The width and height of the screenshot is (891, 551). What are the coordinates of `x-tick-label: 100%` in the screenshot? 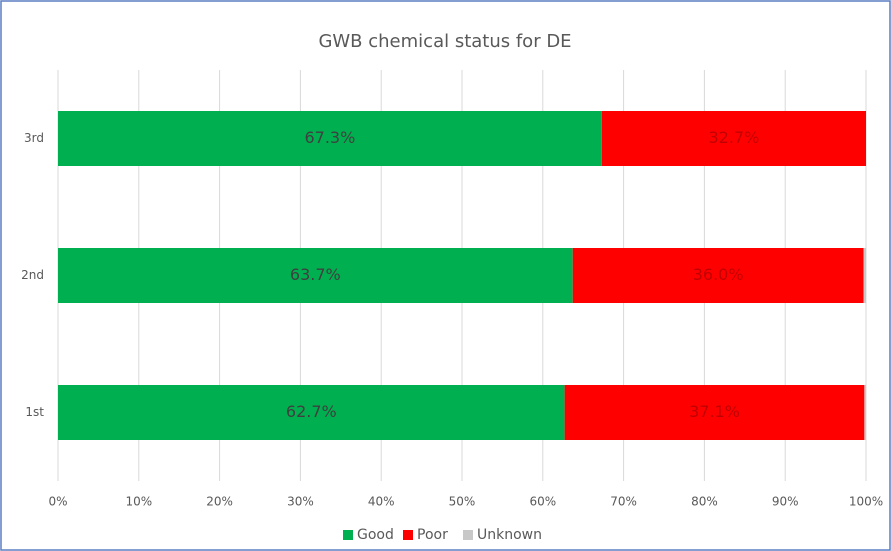 It's located at (866, 502).